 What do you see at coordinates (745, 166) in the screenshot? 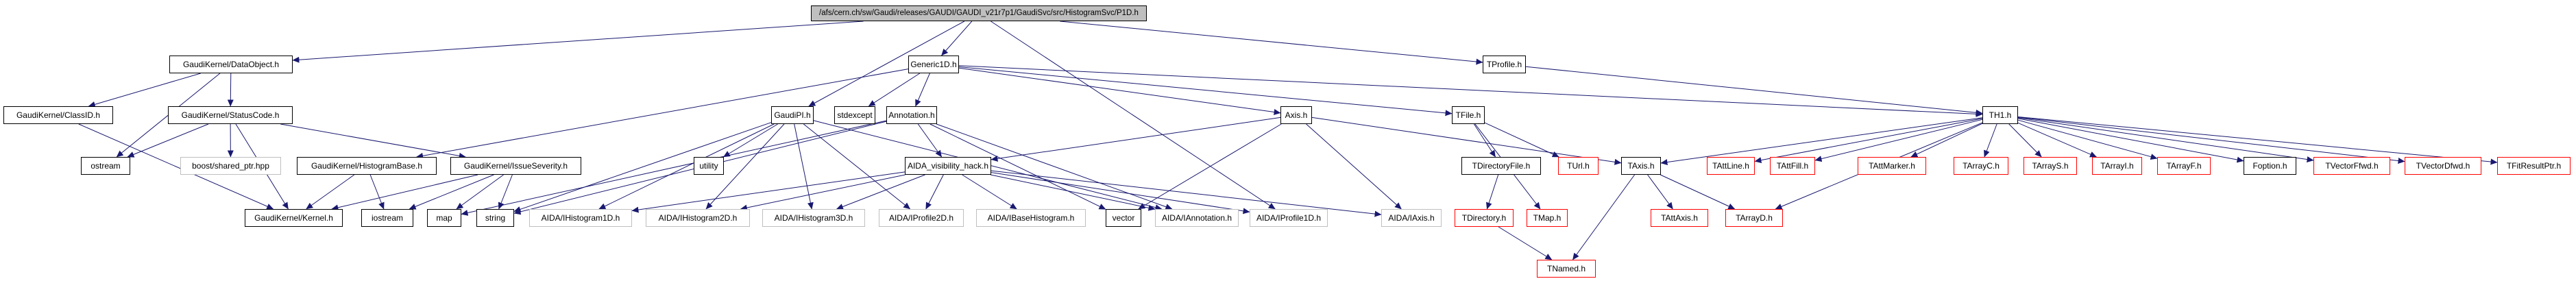
I see `include-edge-gaudipi-to-ih2d` at bounding box center [745, 166].